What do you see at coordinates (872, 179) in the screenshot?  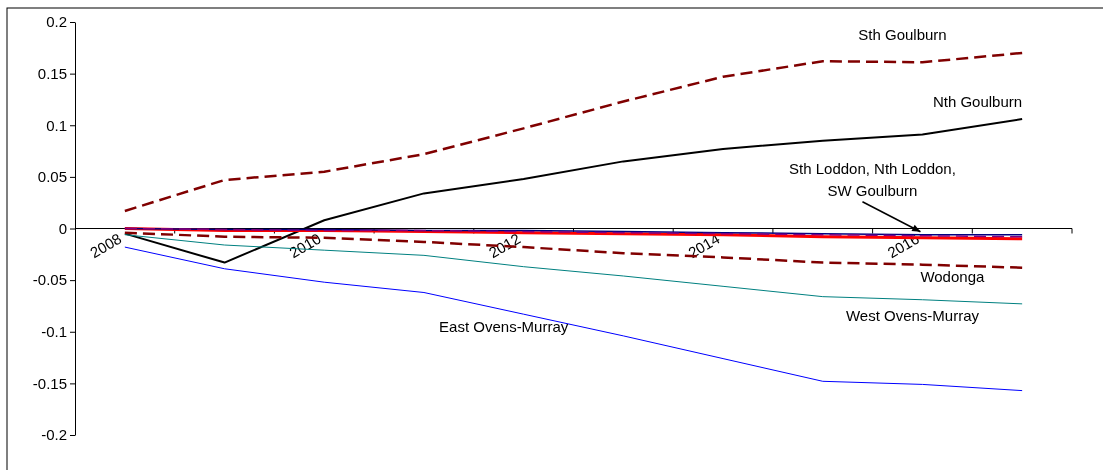 I see `annotation: Sth Loddon, Nth Loddon, SW Goulburn` at bounding box center [872, 179].